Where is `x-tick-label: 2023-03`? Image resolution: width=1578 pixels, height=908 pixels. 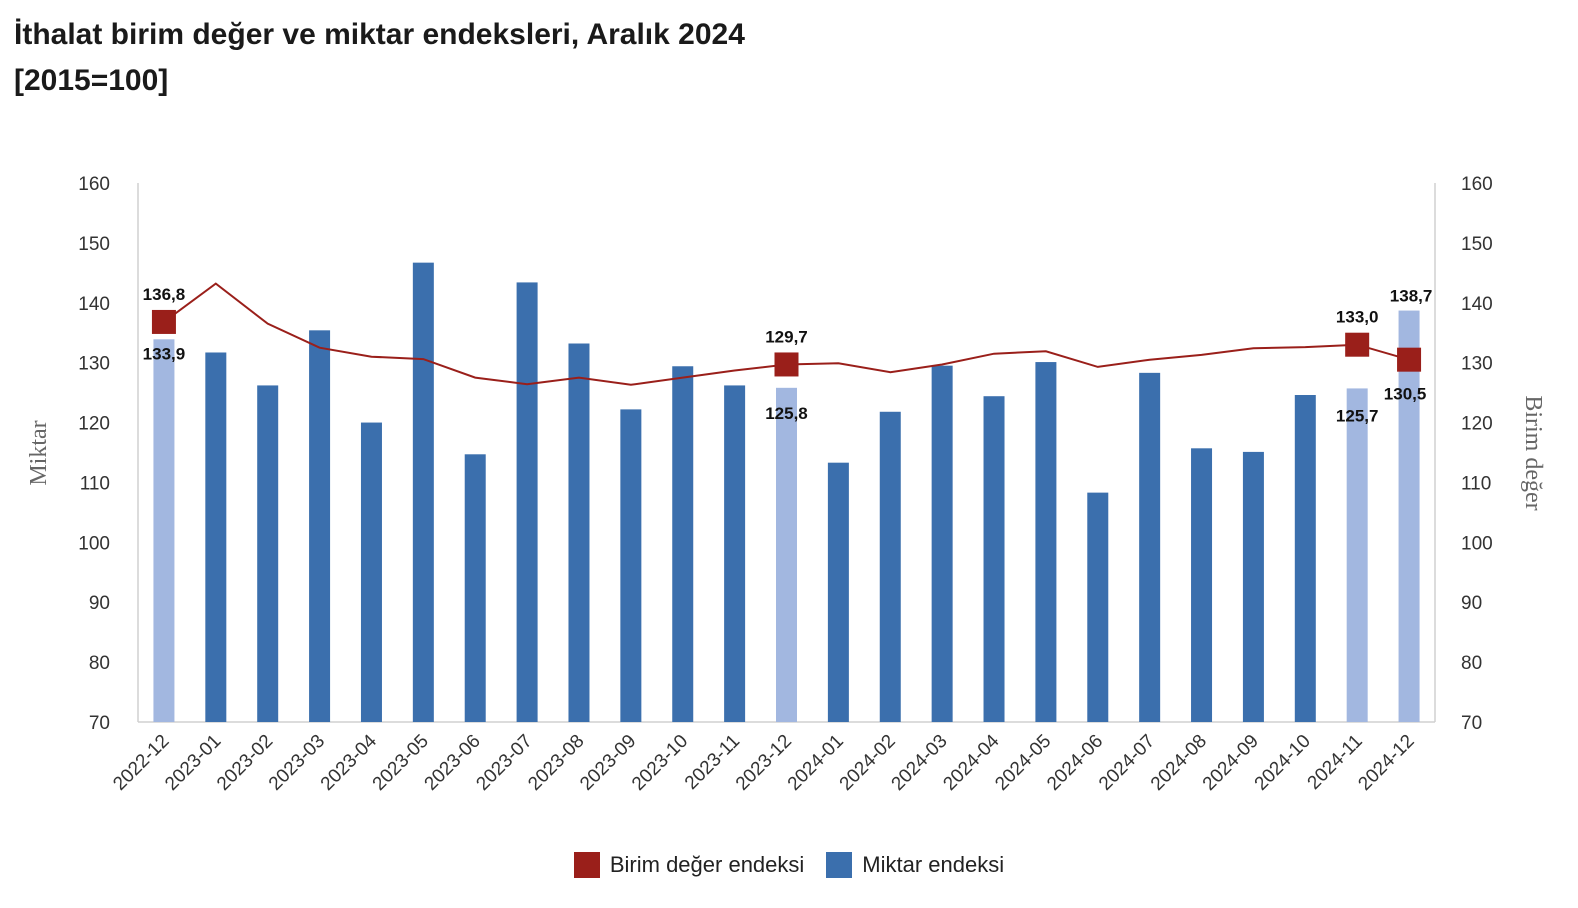 x-tick-label: 2023-03 is located at coordinates (297, 763).